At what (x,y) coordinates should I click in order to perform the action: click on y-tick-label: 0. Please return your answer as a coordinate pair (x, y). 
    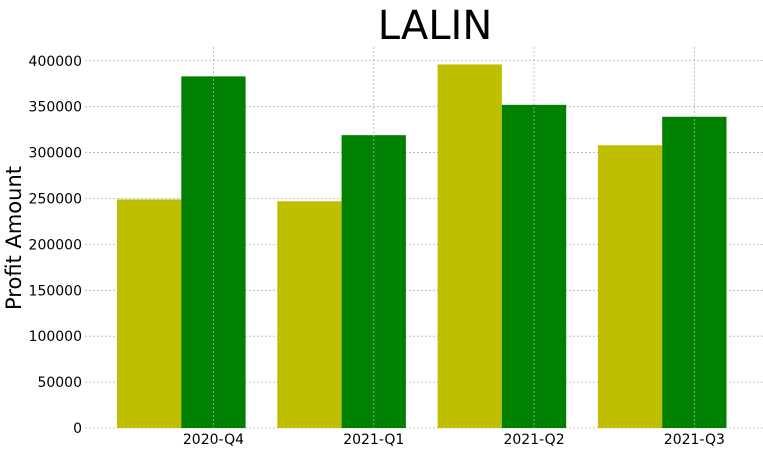
    Looking at the image, I should click on (77, 429).